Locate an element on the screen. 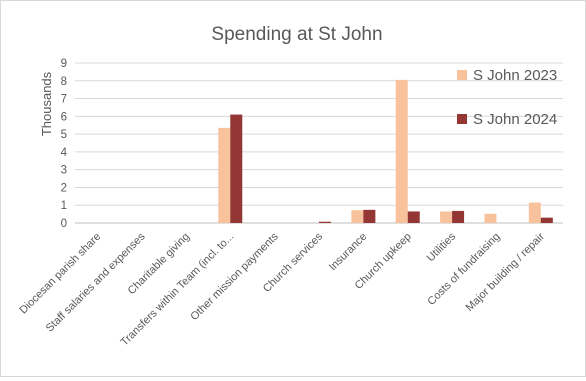 The image size is (586, 381). y-tick-label: 2 is located at coordinates (64, 188).